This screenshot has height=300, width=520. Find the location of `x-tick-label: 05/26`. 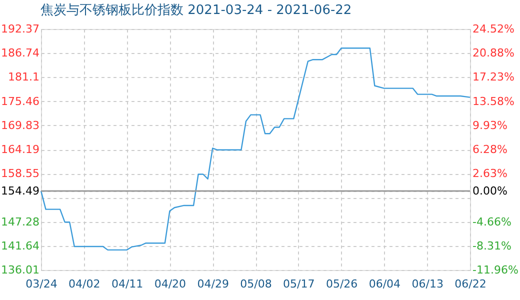

x-tick-label: 05/26 is located at coordinates (342, 284).